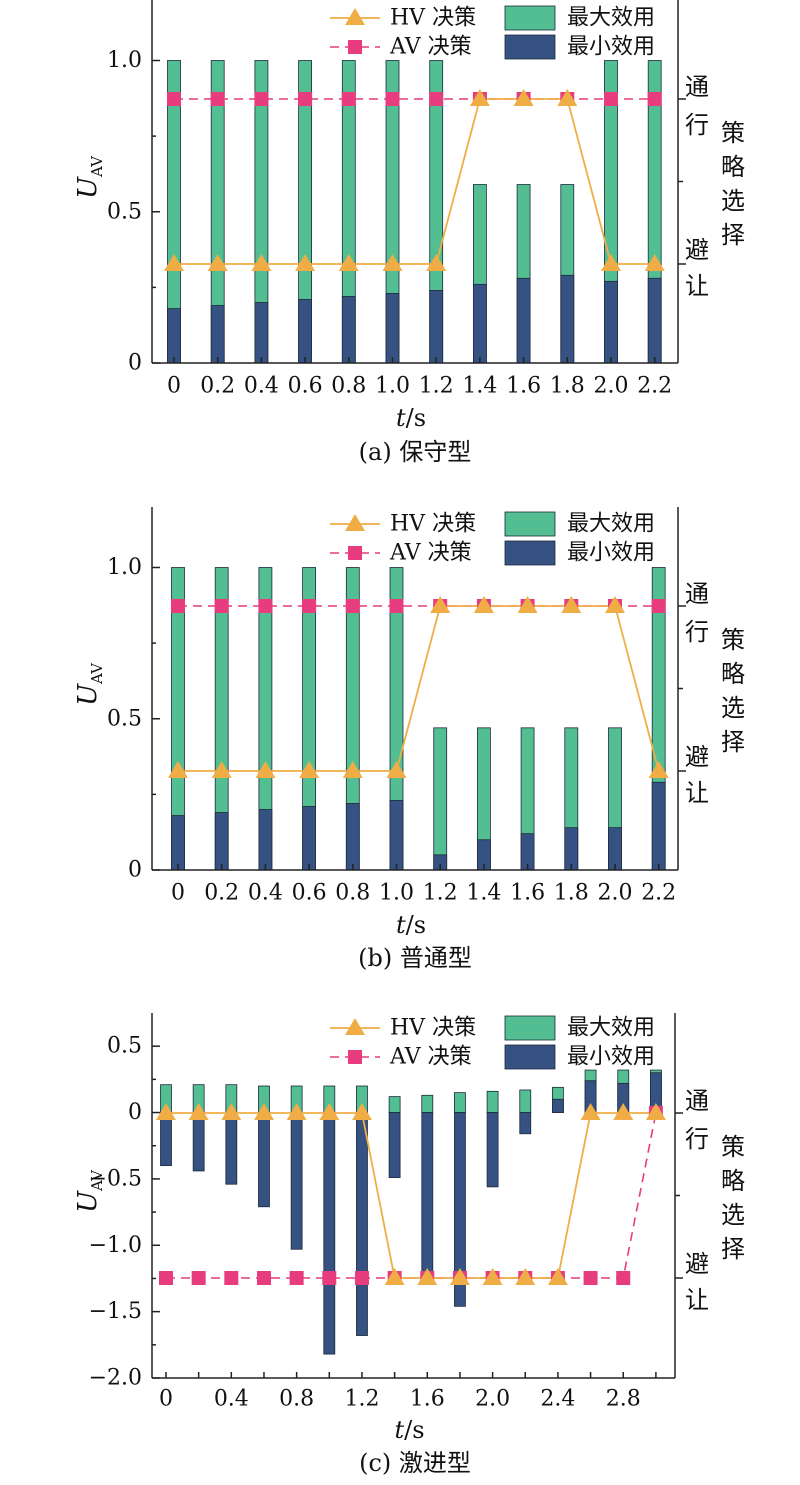 This screenshot has width=800, height=1485. I want to click on x-tick-label: 2.4, so click(557, 1399).